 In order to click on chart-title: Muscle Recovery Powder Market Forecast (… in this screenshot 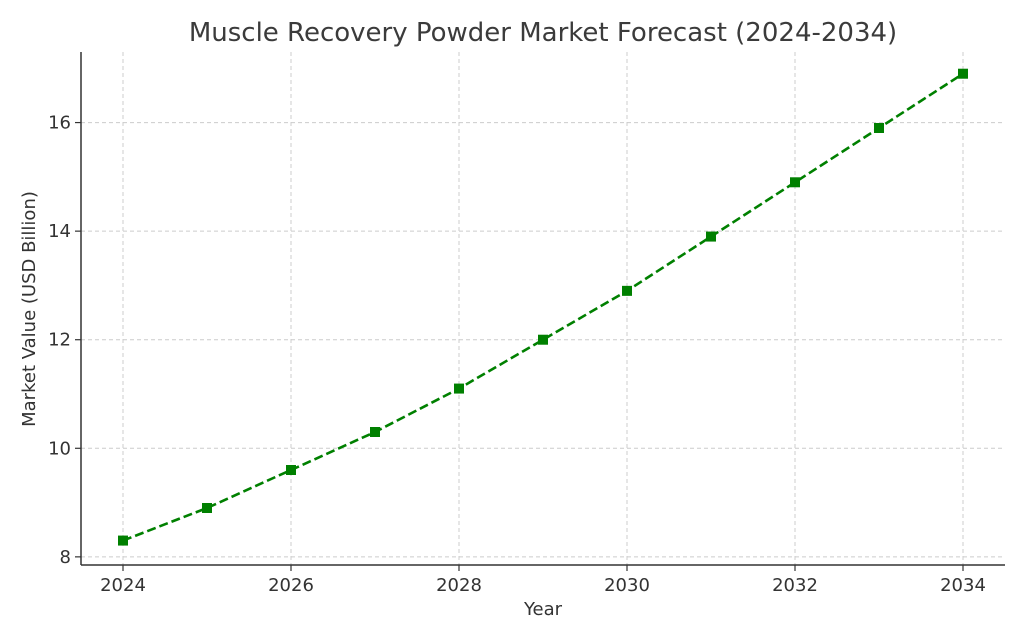, I will do `click(543, 33)`.